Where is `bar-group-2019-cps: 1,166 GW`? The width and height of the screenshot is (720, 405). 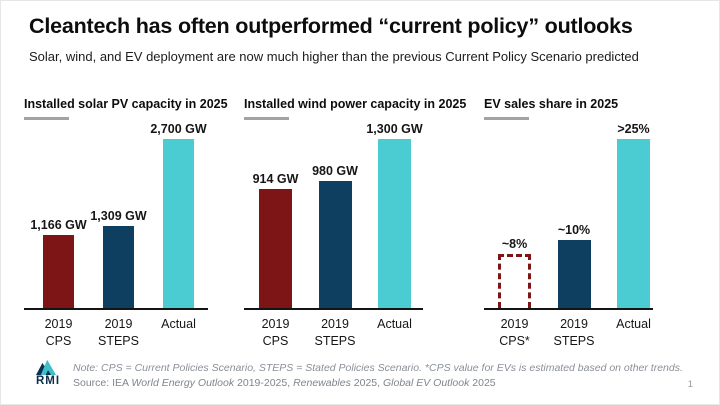
bar-group-2019-cps: 1,166 GW is located at coordinates (58, 263).